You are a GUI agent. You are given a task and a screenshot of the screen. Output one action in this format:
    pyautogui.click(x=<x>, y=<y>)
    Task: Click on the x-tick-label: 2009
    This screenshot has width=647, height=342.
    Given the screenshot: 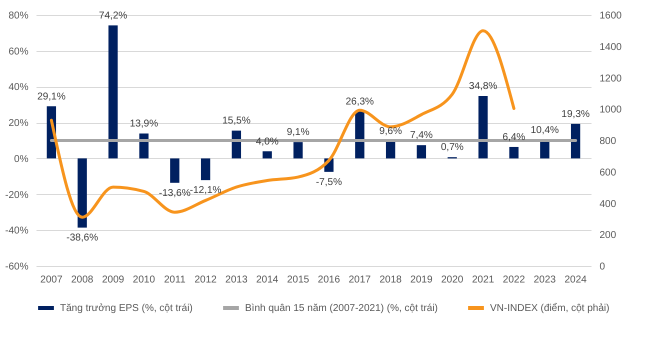 What is the action you would take?
    pyautogui.click(x=113, y=280)
    